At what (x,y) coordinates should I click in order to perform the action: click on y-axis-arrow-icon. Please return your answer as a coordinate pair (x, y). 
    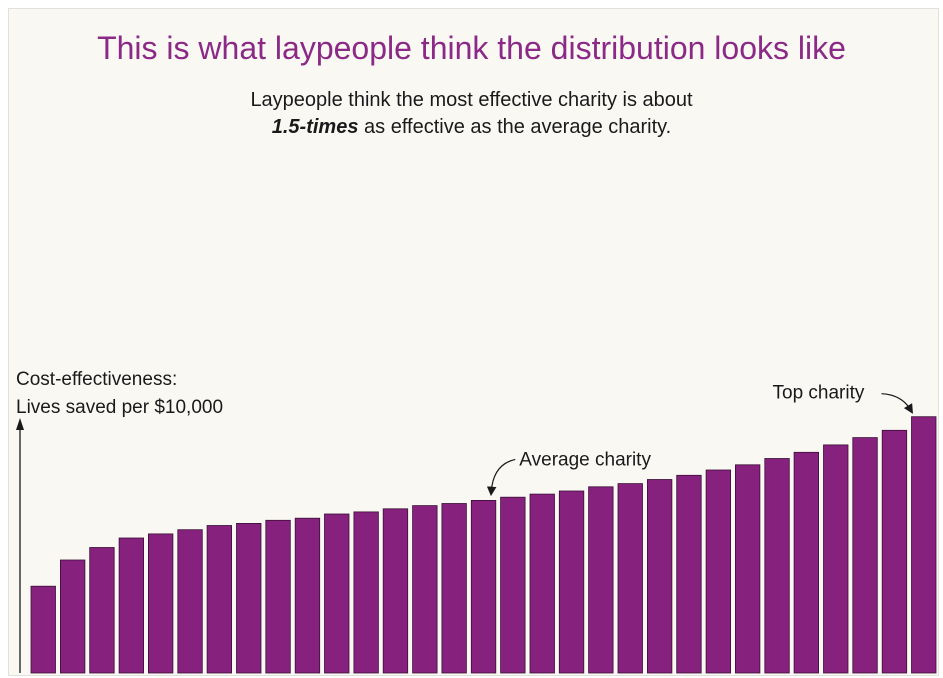
    Looking at the image, I should click on (20, 424).